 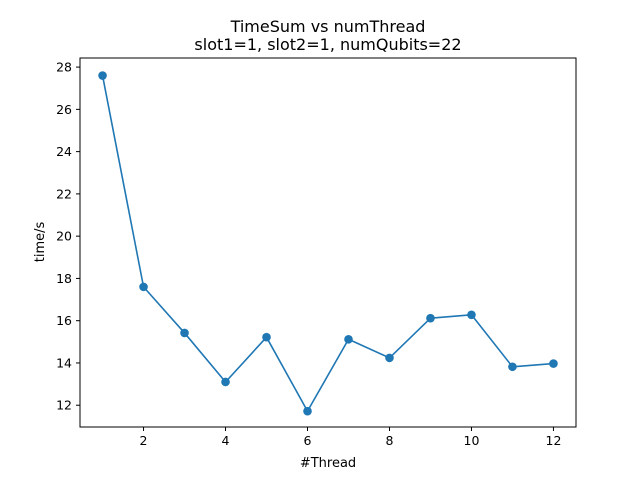 I want to click on y-tick-label: 14, so click(x=64, y=362).